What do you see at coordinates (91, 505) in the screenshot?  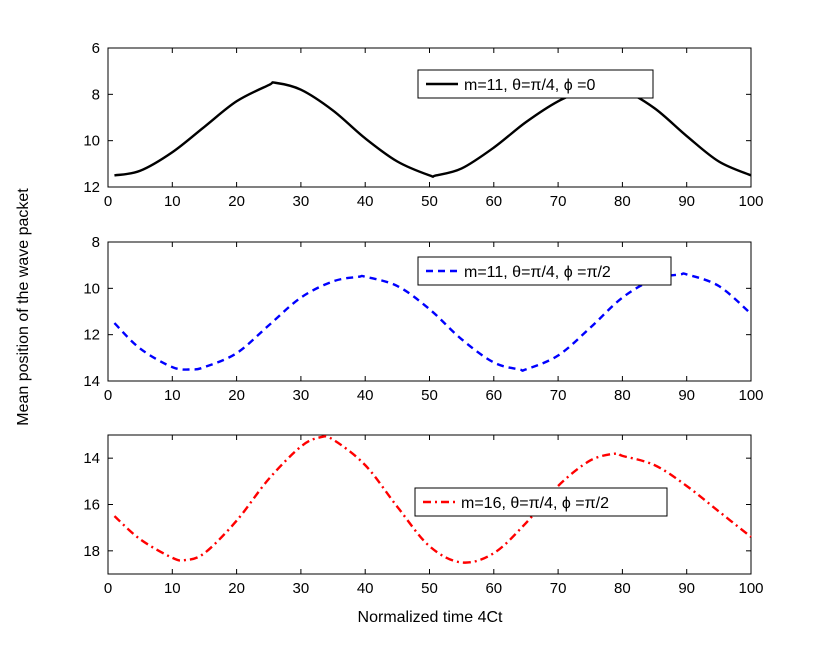 I see `y-tick-label: 16` at bounding box center [91, 505].